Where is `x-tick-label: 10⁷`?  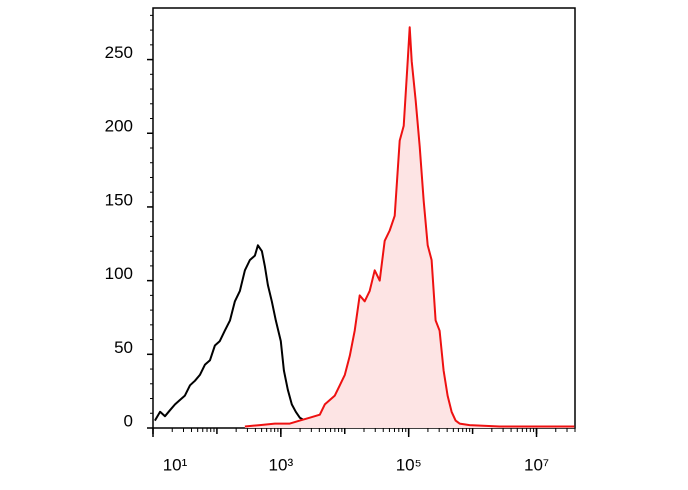
x-tick-label: 10⁷ is located at coordinates (536, 464).